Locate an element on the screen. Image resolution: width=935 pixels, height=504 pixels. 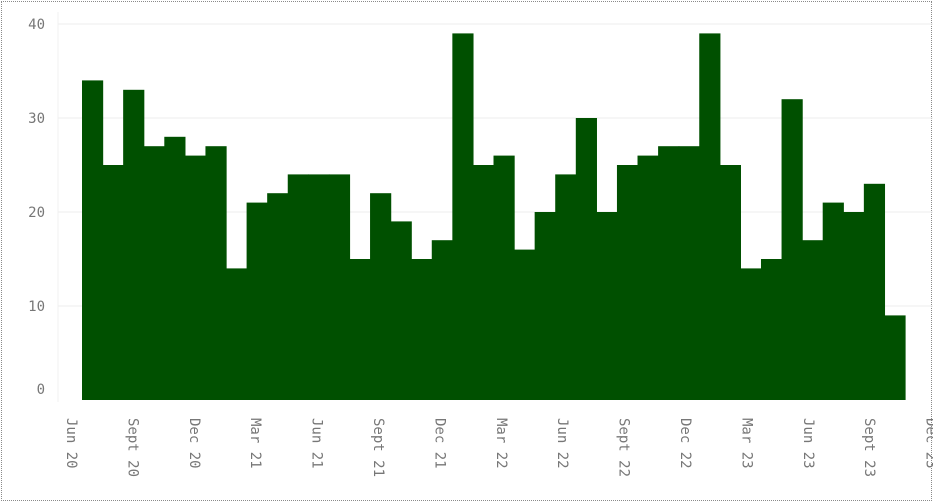
x-tick-label: Dec 22 is located at coordinates (685, 443).